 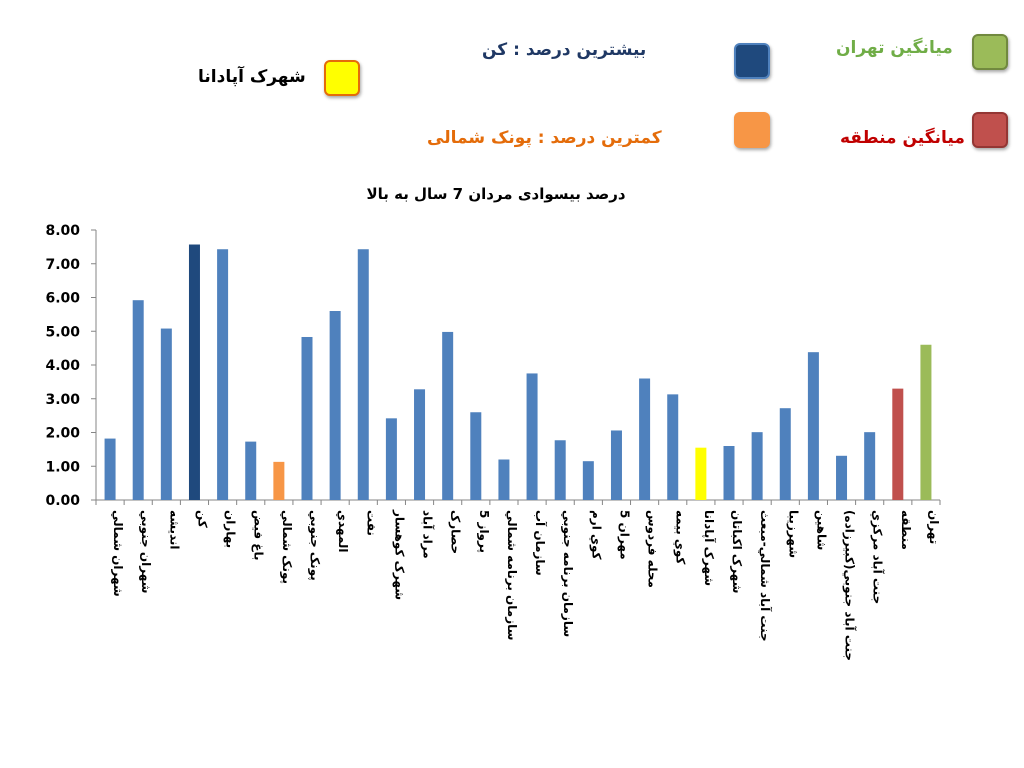 I want to click on x-category-label: مراد آباد, so click(x=428, y=534).